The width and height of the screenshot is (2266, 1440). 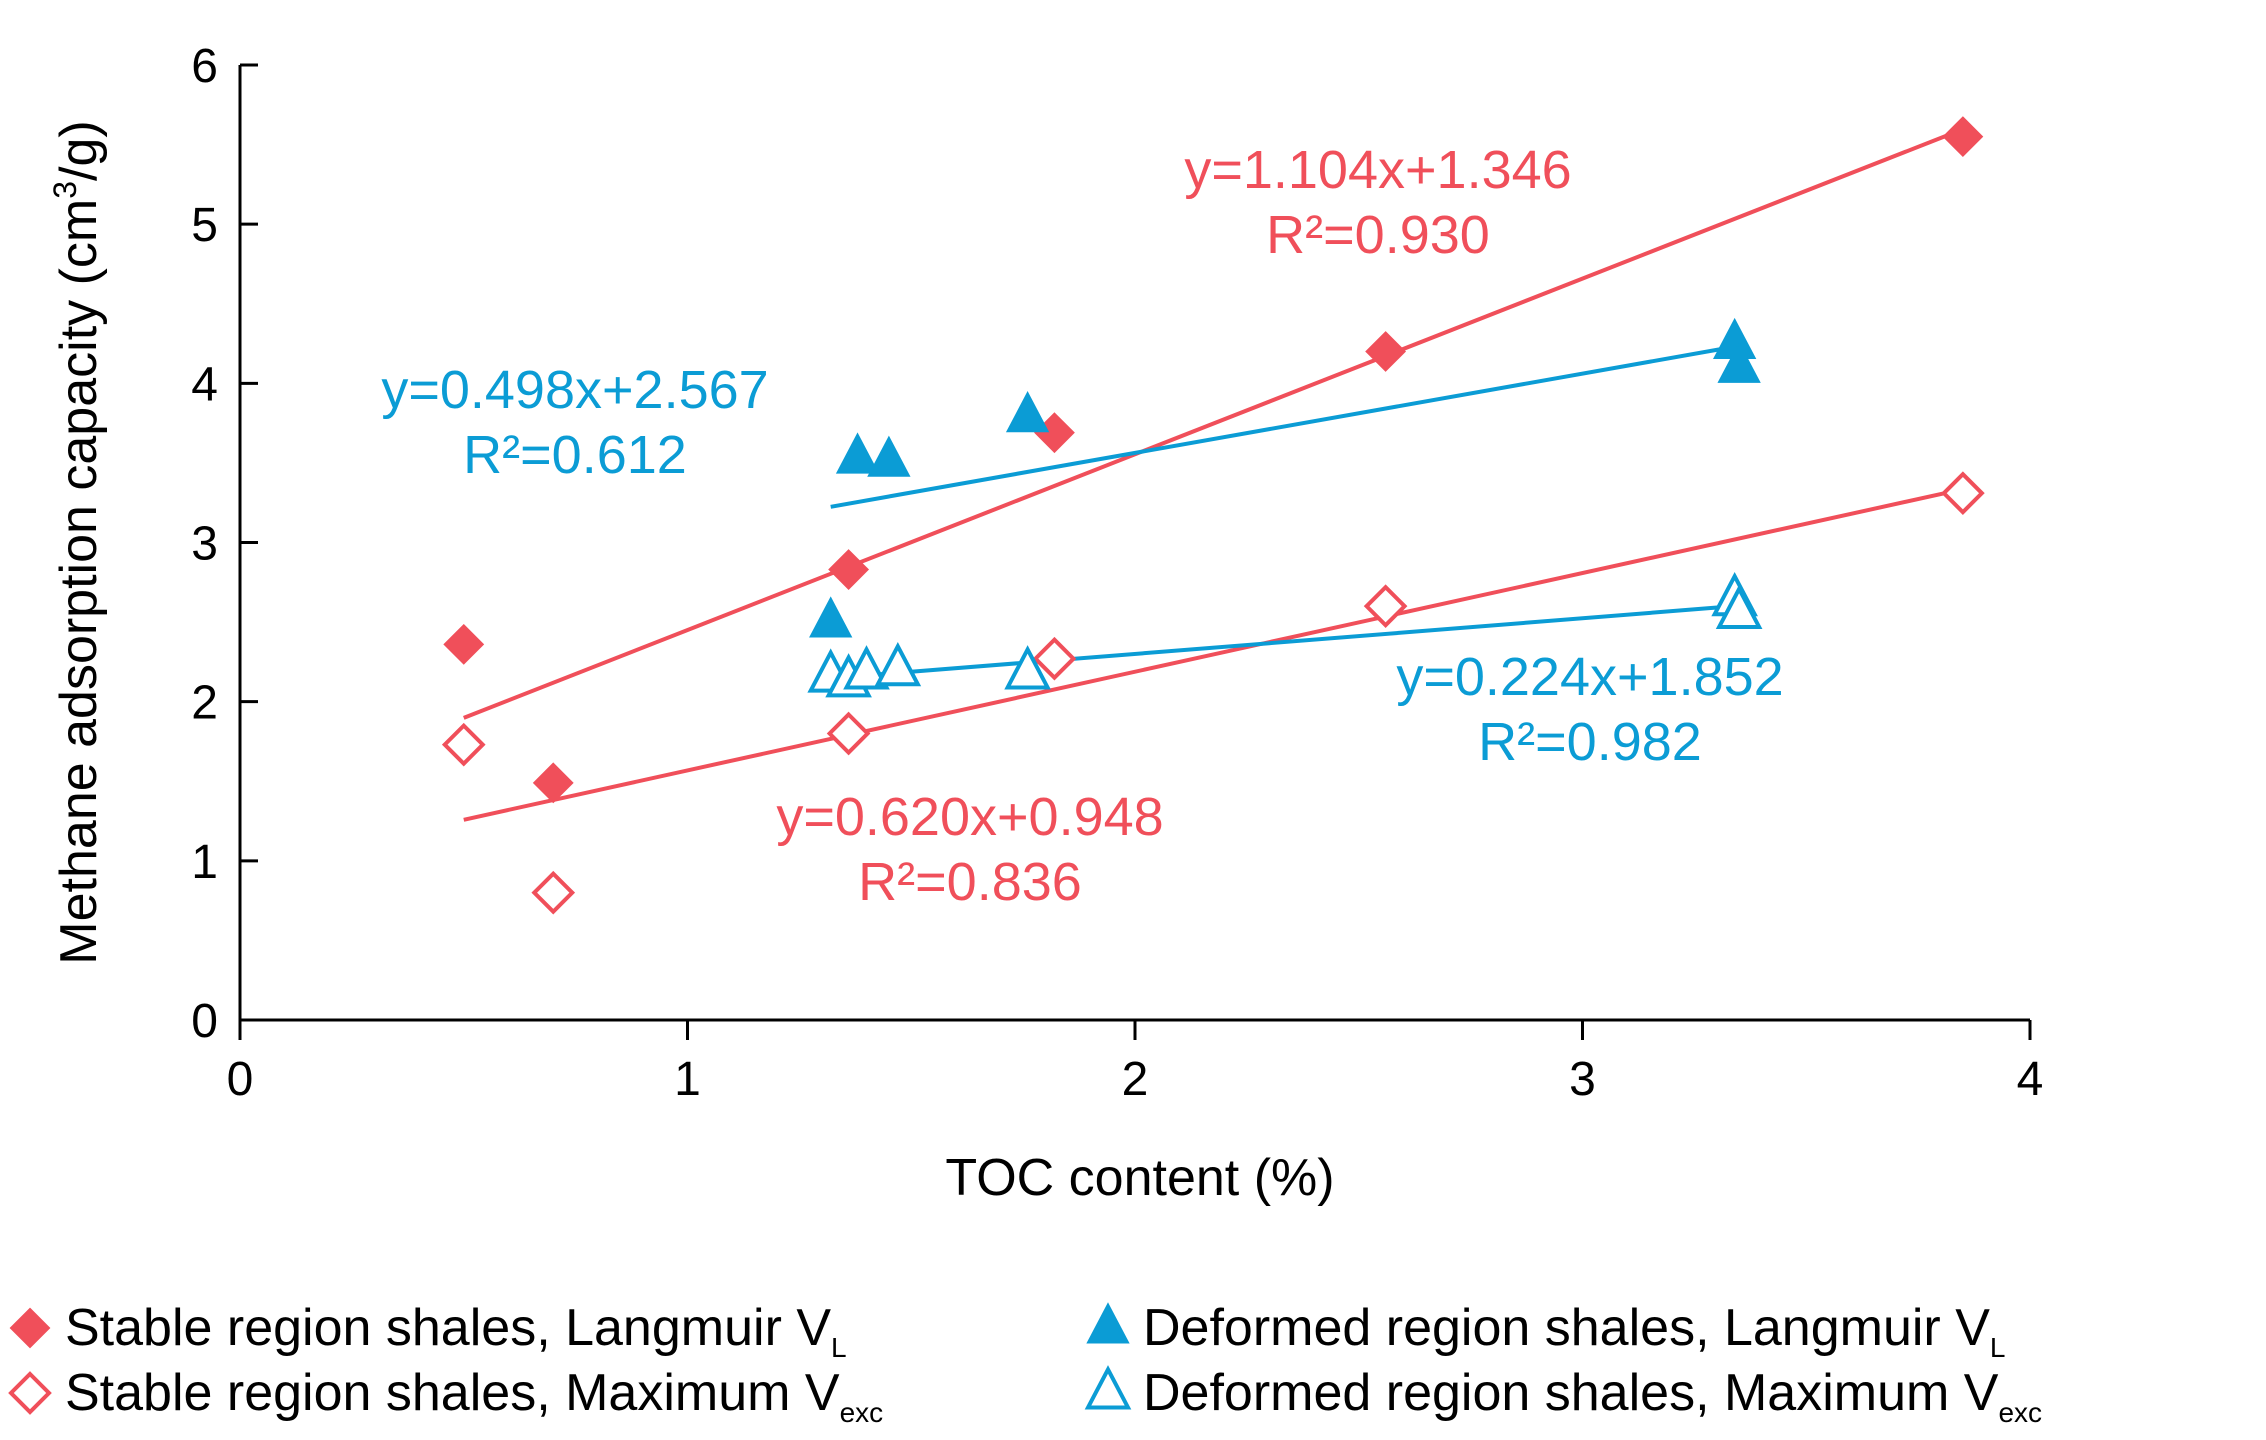 I want to click on x-axis-title: TOC content (%), so click(x=1139, y=1178).